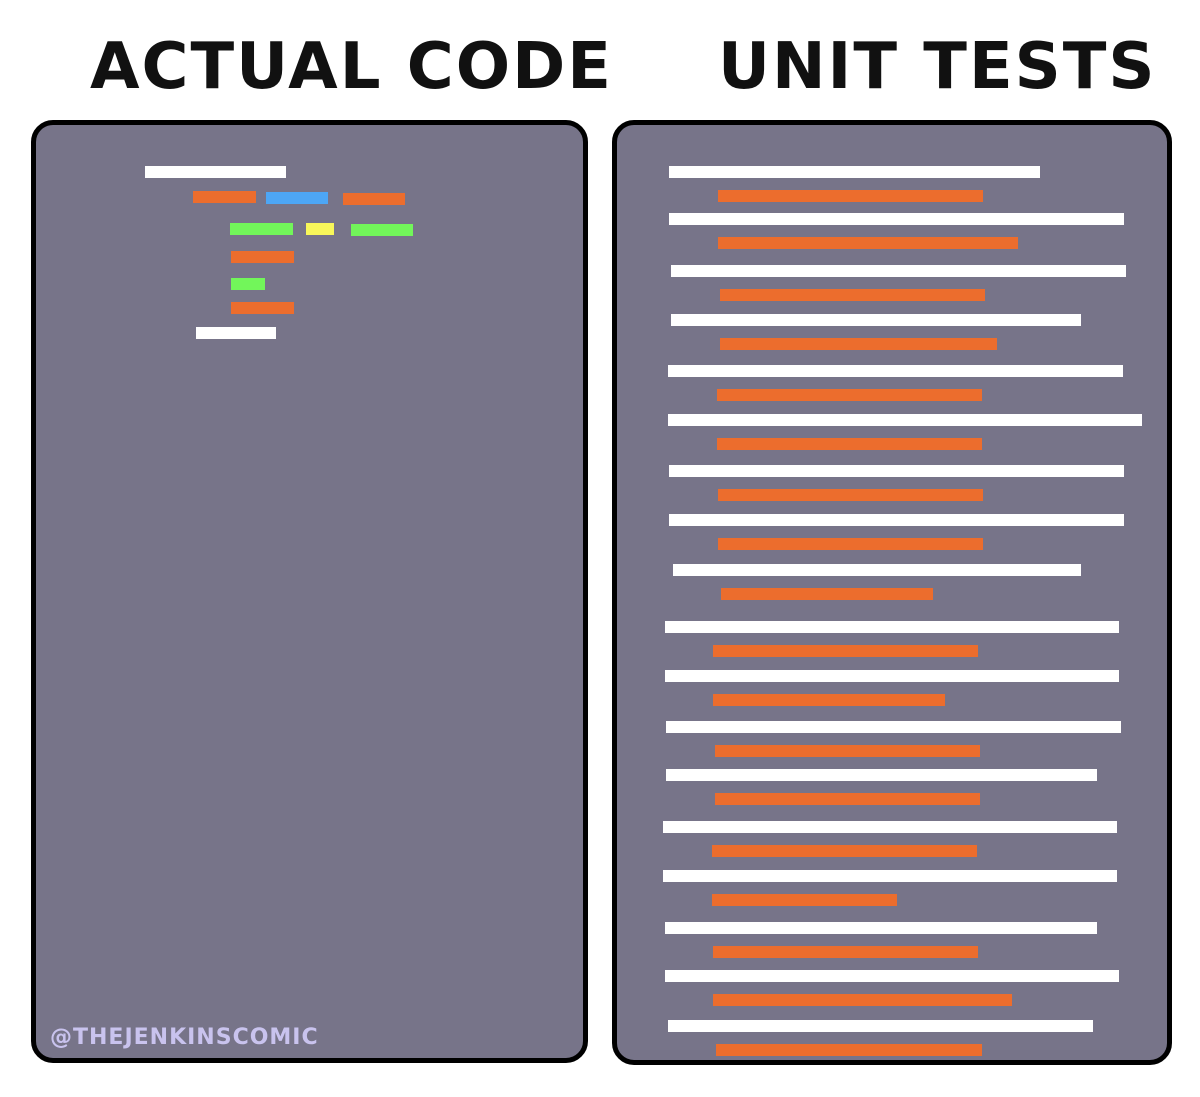 This screenshot has width=1200, height=1097. What do you see at coordinates (937, 67) in the screenshot?
I see `unit-tests-title: UNIT TESTS` at bounding box center [937, 67].